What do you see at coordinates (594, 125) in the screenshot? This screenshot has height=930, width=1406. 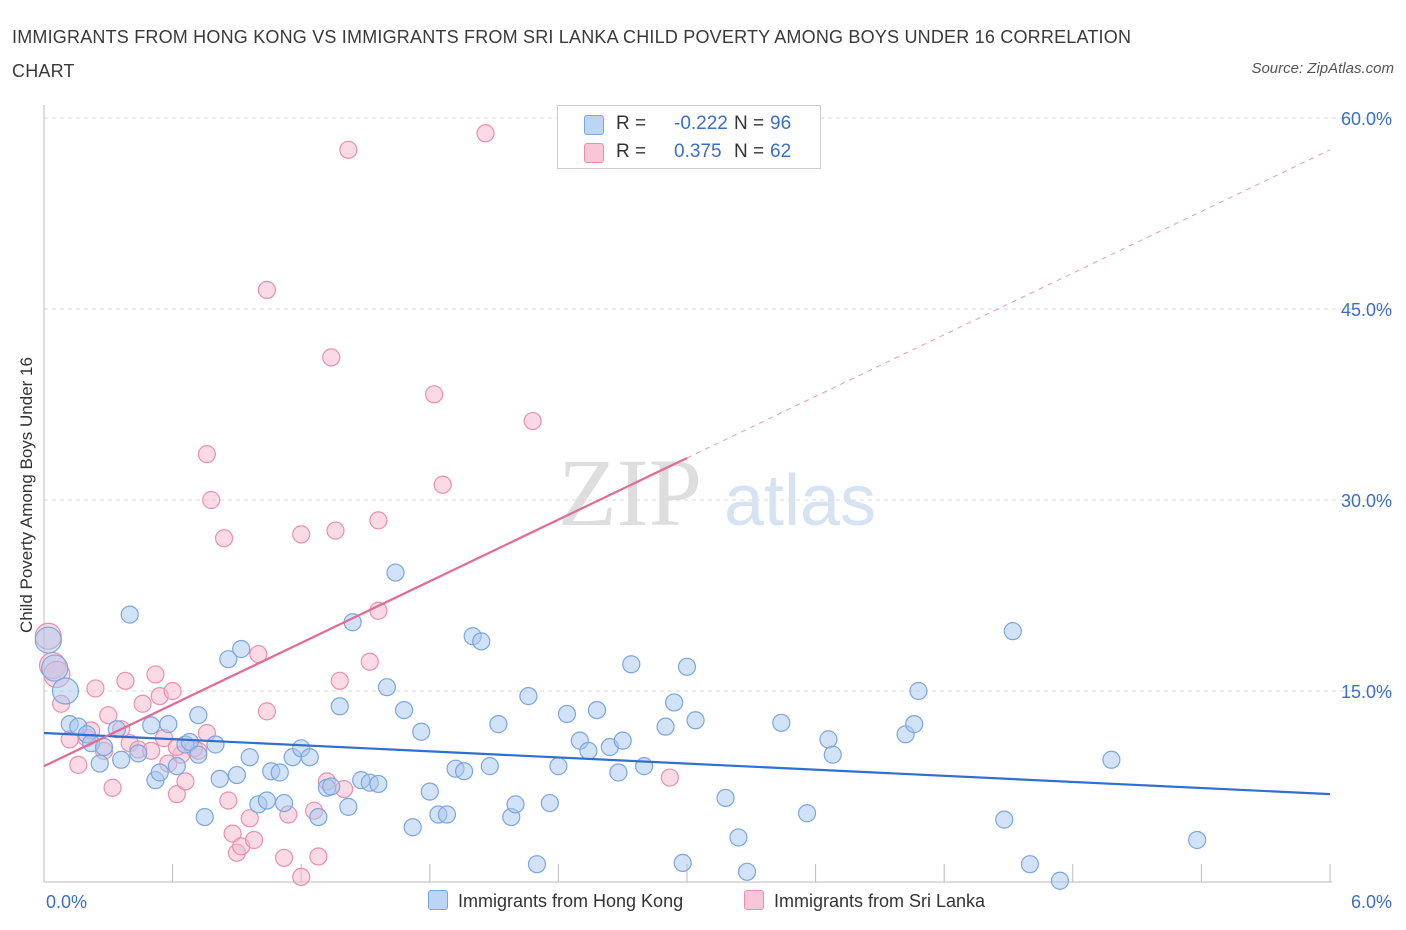 I see `blue-swatch` at bounding box center [594, 125].